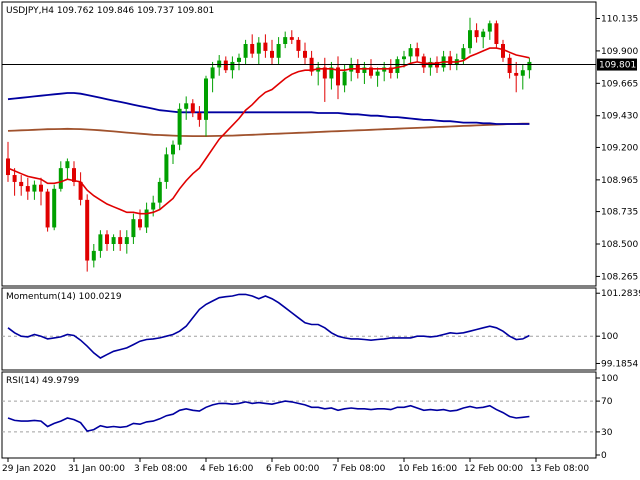  I want to click on momentum-title: Momentum(14) 100.0219, so click(64, 297).